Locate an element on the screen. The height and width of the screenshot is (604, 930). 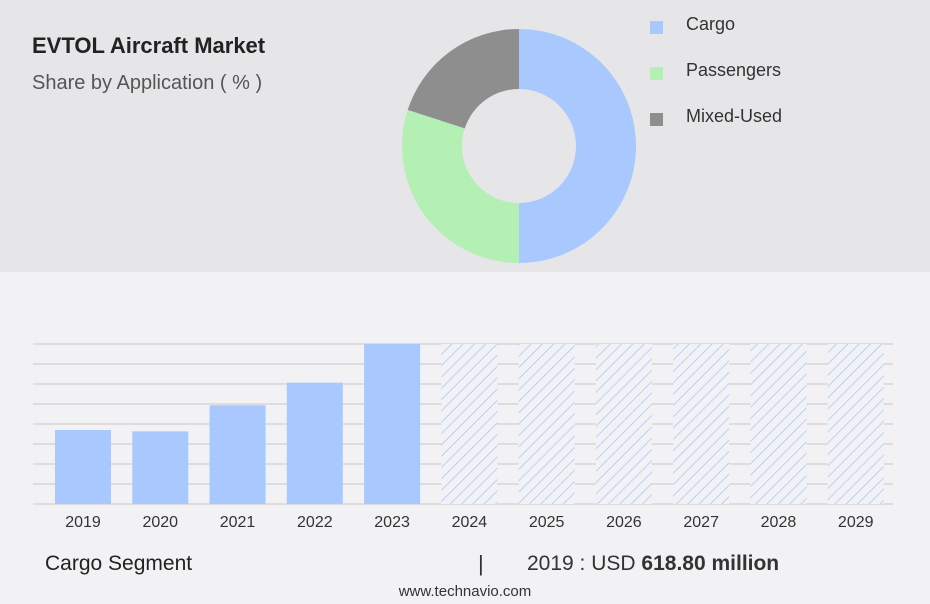
bar-2022 is located at coordinates (314, 443).